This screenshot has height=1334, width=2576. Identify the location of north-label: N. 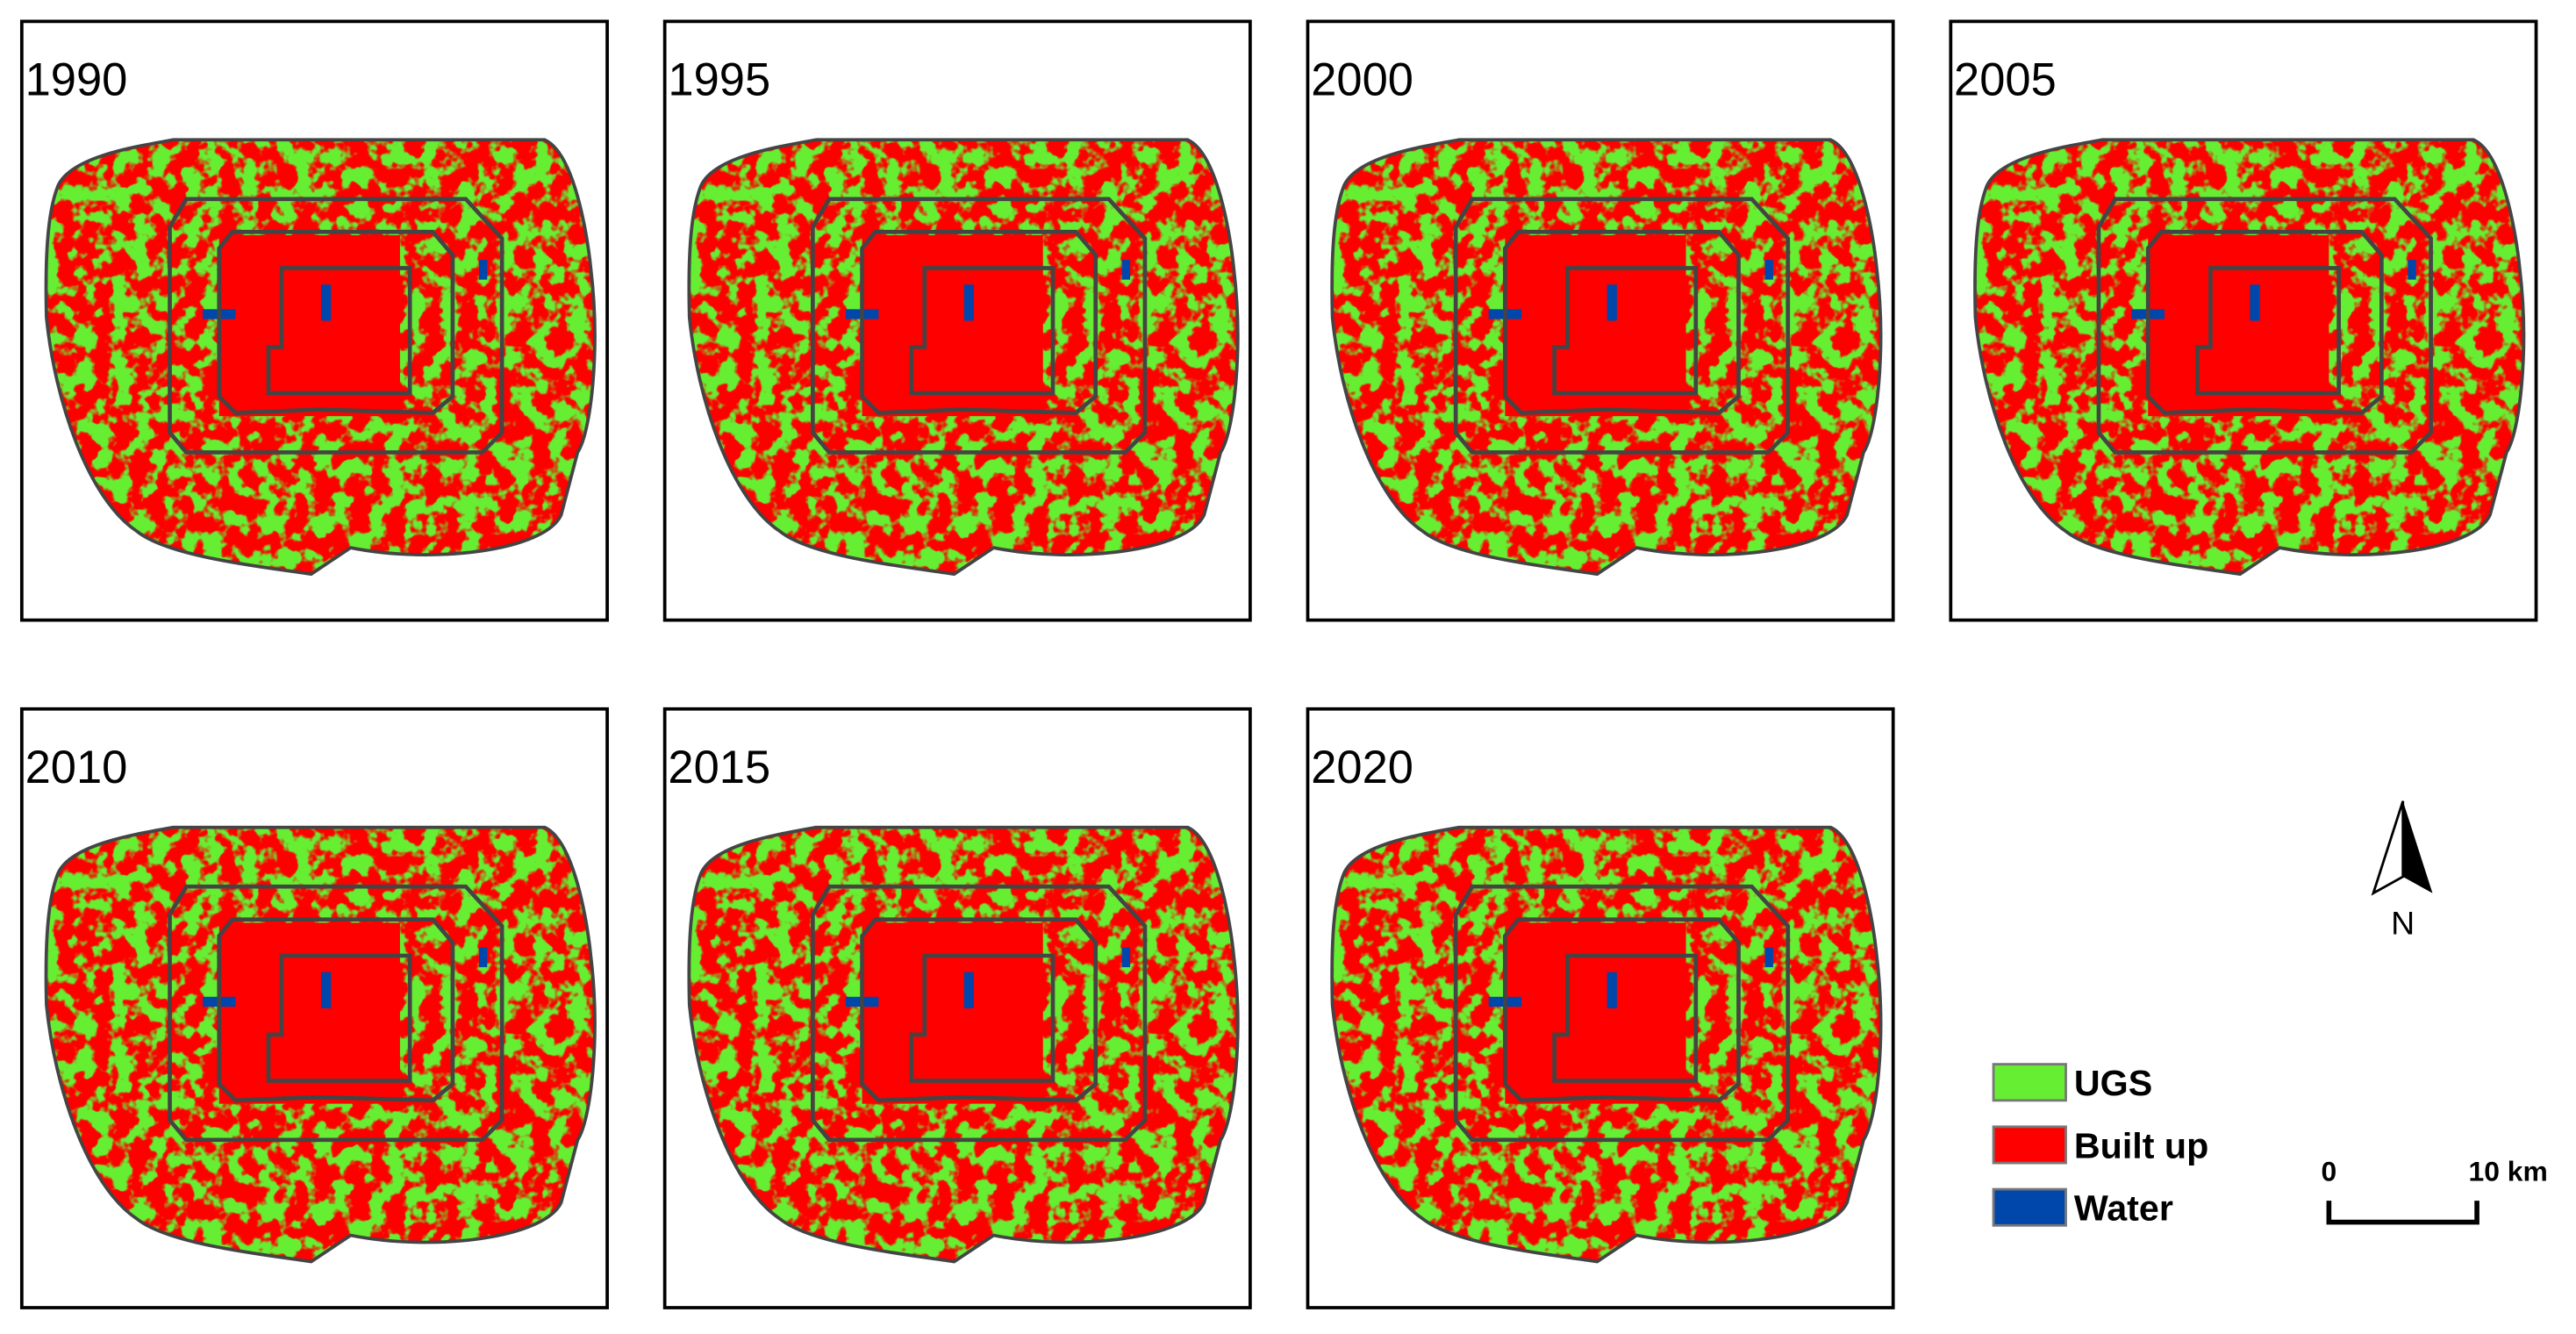
(2403, 923).